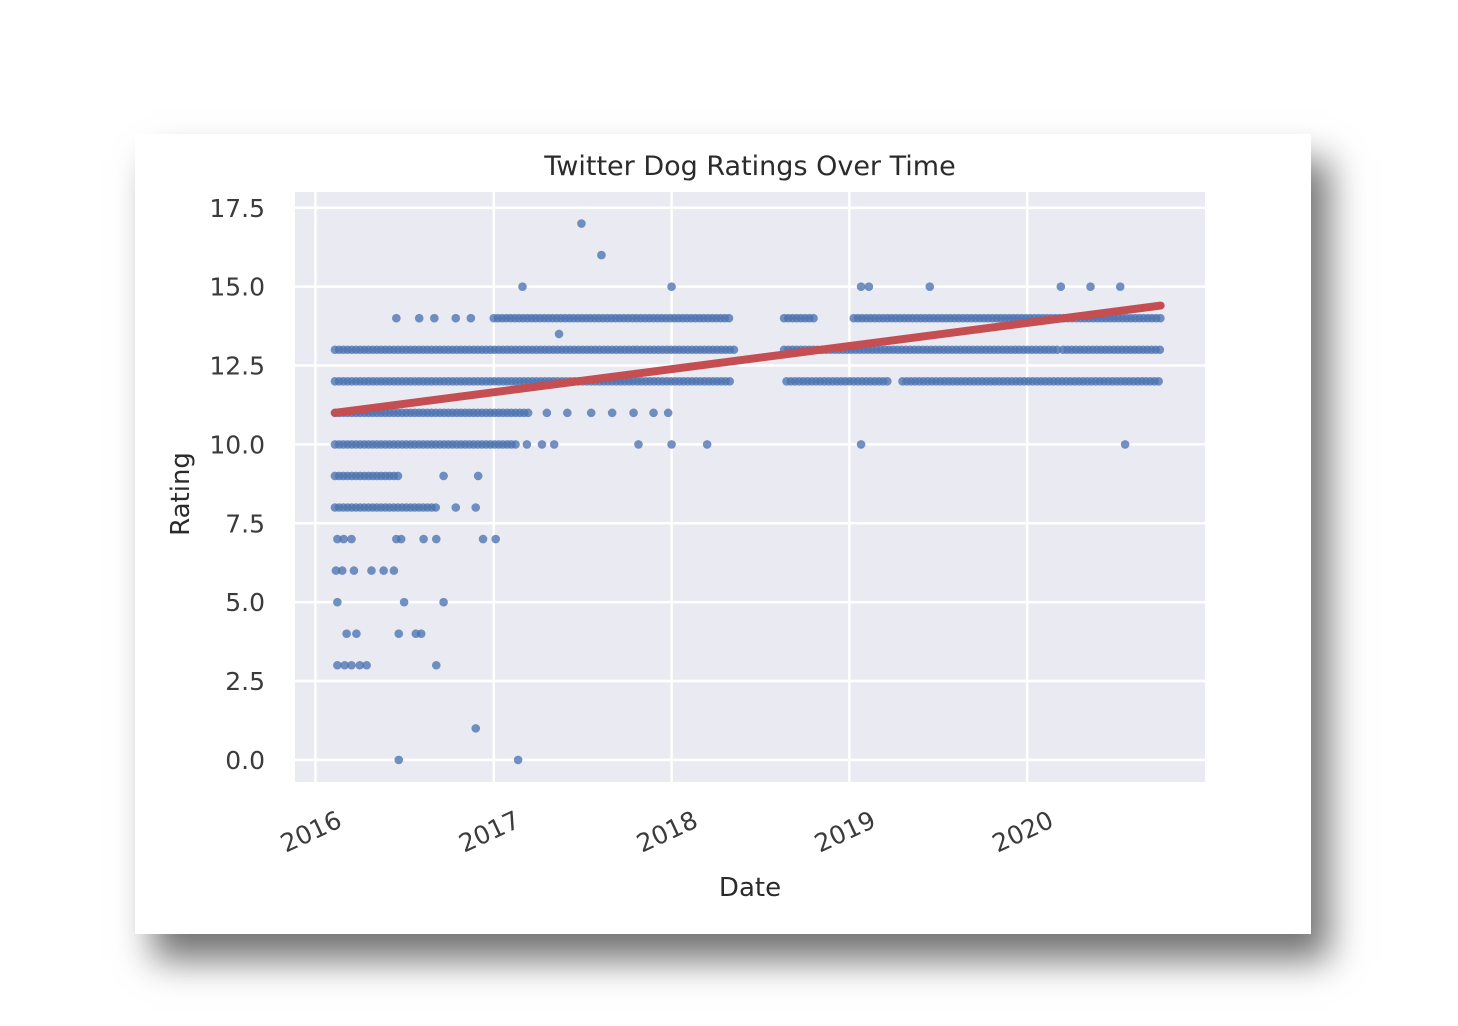 Image resolution: width=1458 pixels, height=1026 pixels. I want to click on x-tick-label: 2016, so click(311, 831).